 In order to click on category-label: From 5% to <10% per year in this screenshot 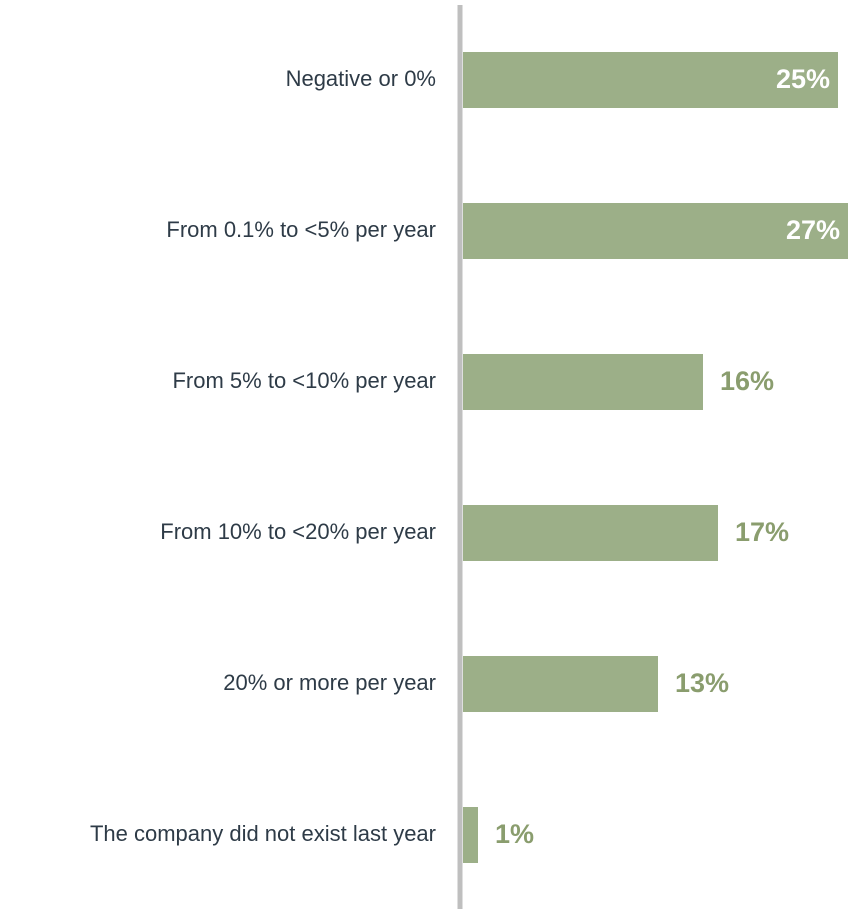, I will do `click(304, 380)`.